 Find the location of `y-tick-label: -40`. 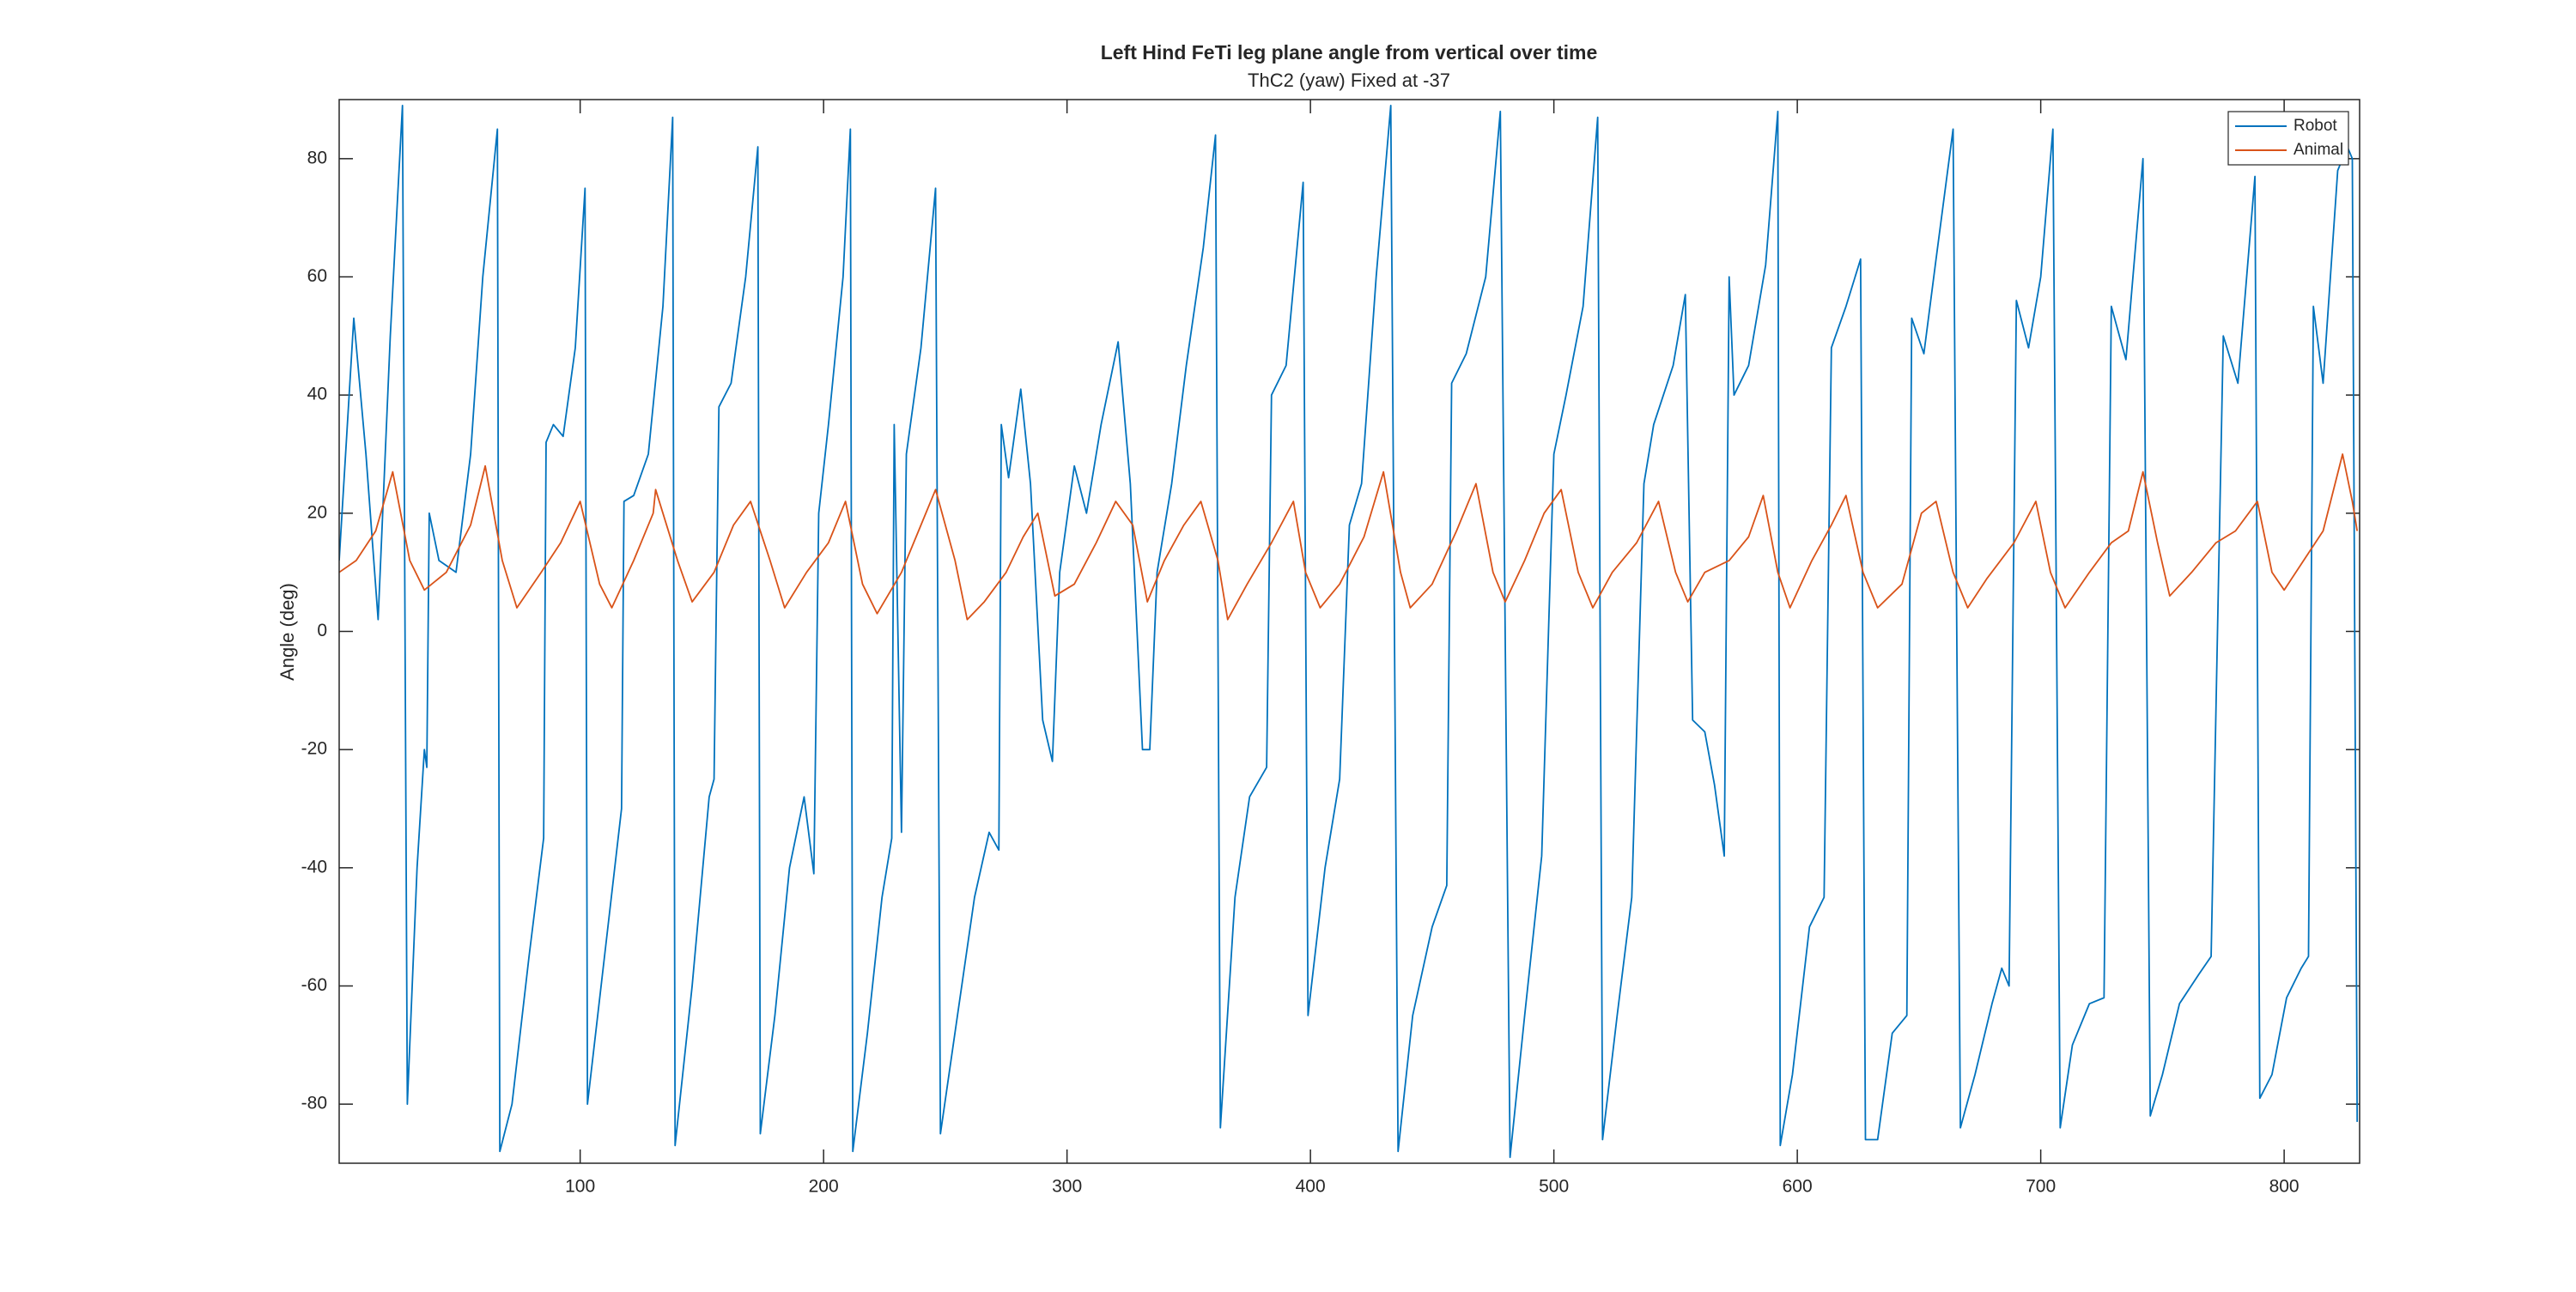

y-tick-label: -40 is located at coordinates (314, 866).